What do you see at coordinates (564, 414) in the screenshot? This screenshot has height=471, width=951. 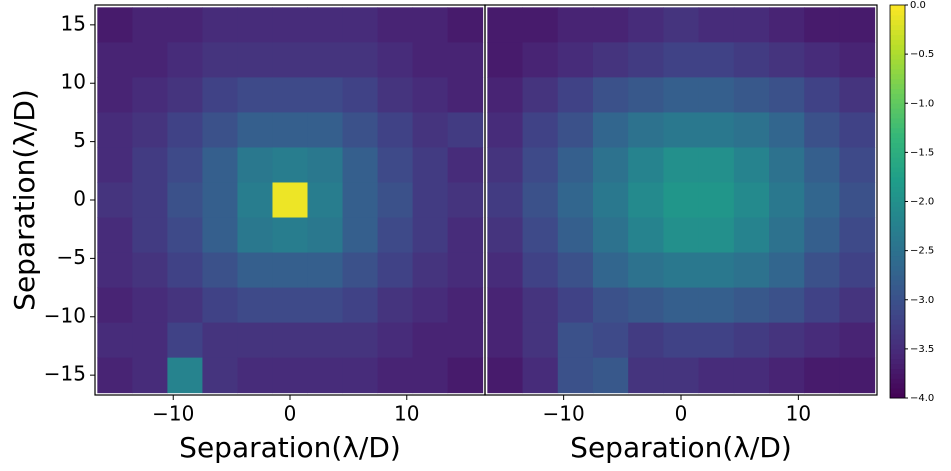 I see `x-tick-label: −10` at bounding box center [564, 414].